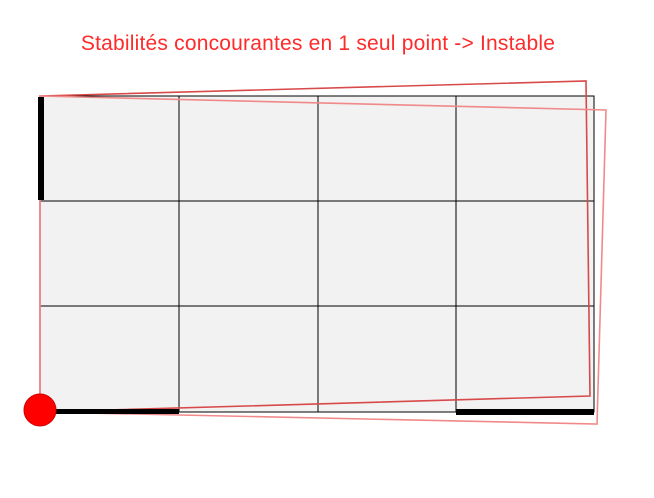 The height and width of the screenshot is (498, 654). Describe the element at coordinates (40, 410) in the screenshot. I see `pivot-point` at that location.